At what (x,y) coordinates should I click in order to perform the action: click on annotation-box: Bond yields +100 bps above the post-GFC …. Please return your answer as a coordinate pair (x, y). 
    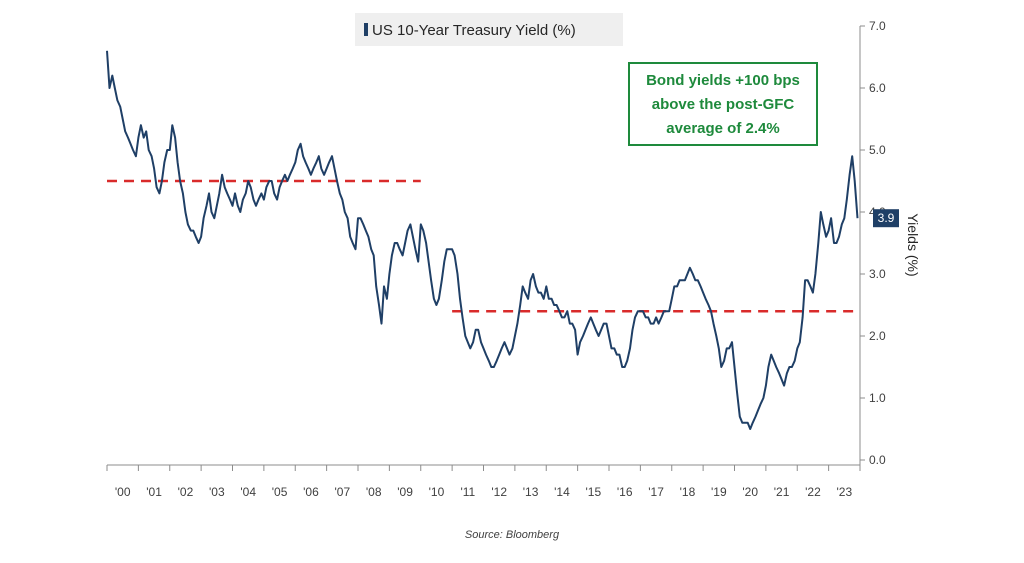
    Looking at the image, I should click on (723, 104).